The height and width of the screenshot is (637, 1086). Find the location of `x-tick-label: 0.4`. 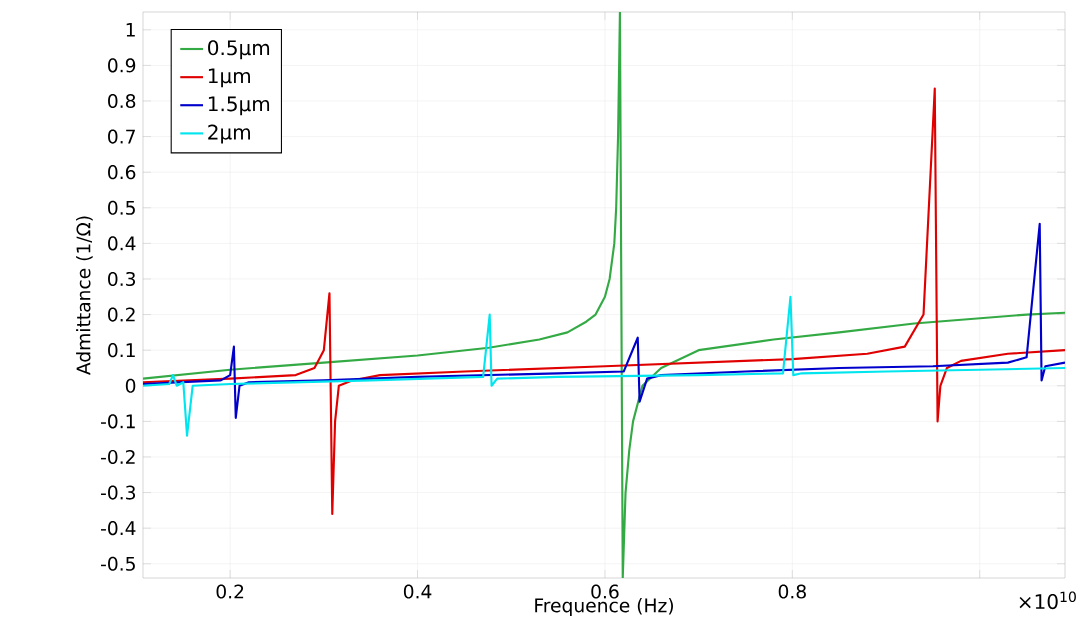

x-tick-label: 0.4 is located at coordinates (417, 591).